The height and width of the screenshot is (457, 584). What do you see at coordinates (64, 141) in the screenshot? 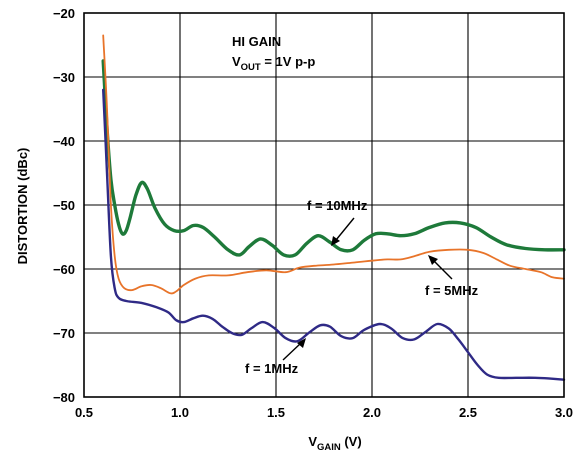
I see `y-tick-label: −40` at bounding box center [64, 141].